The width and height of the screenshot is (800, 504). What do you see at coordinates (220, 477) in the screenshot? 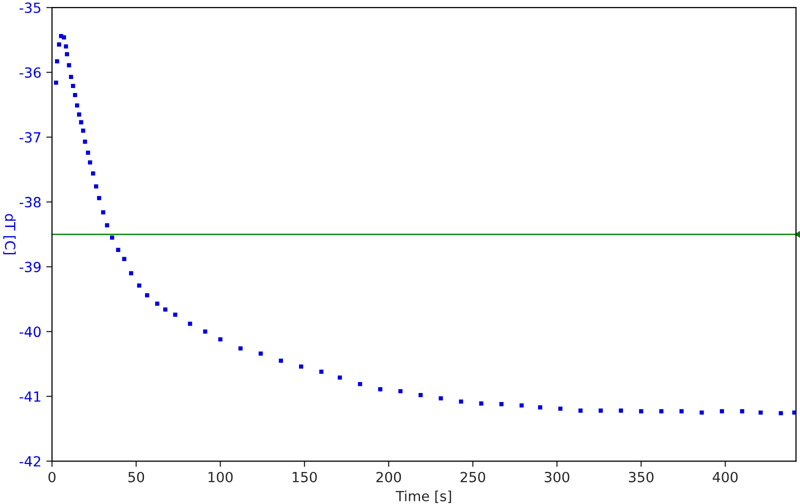
I see `x-tick-label: 100` at bounding box center [220, 477].